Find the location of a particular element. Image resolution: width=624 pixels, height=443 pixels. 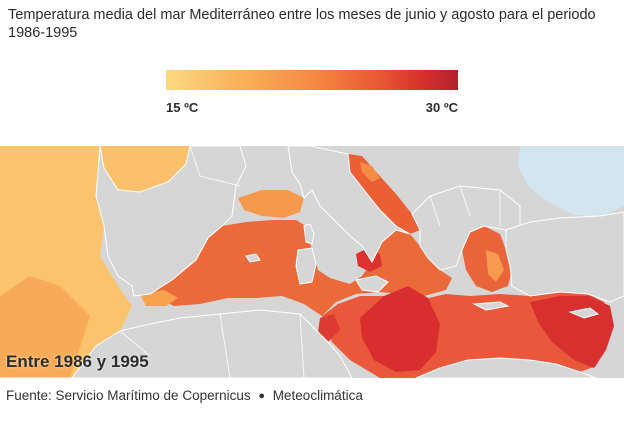

source-text: Fuente: Servicio Marítimo de Copernicus is located at coordinates (128, 395).